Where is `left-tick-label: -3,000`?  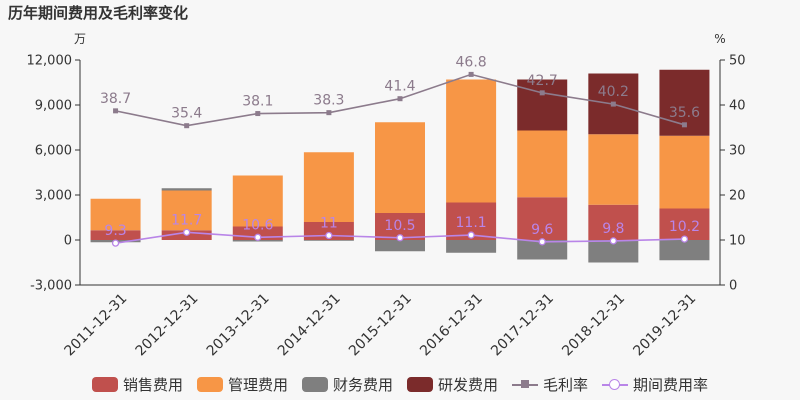
left-tick-label: -3,000 is located at coordinates (51, 286).